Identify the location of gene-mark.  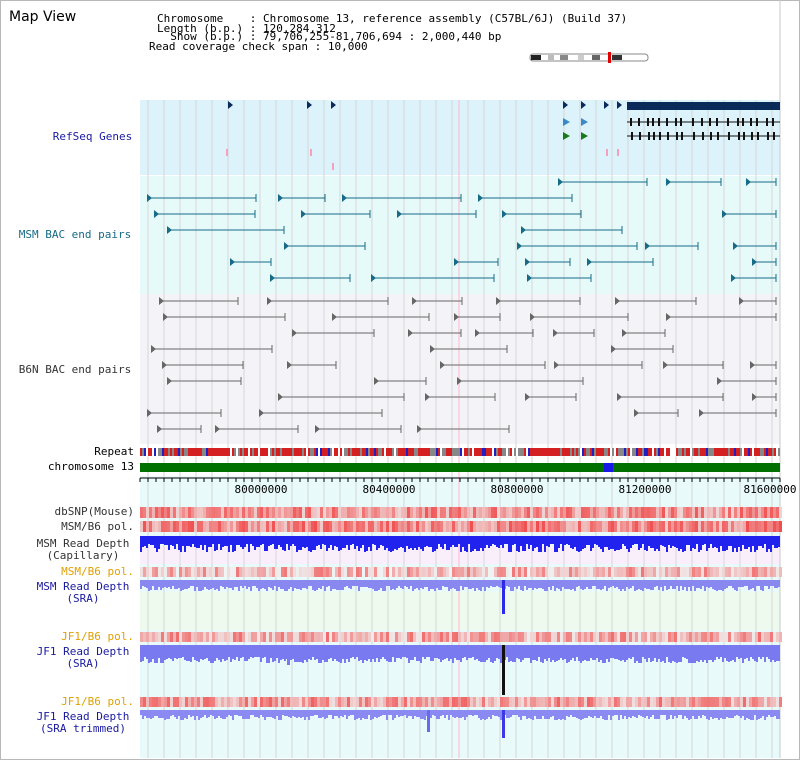
(607, 152).